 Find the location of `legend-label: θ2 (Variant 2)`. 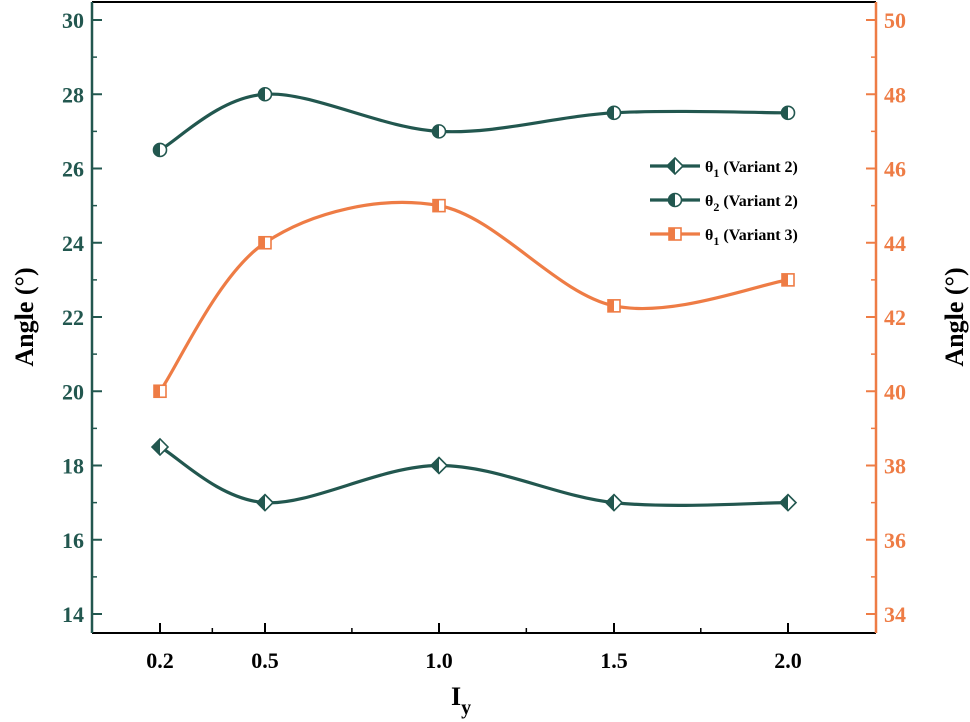

legend-label: θ2 (Variant 2) is located at coordinates (751, 203).